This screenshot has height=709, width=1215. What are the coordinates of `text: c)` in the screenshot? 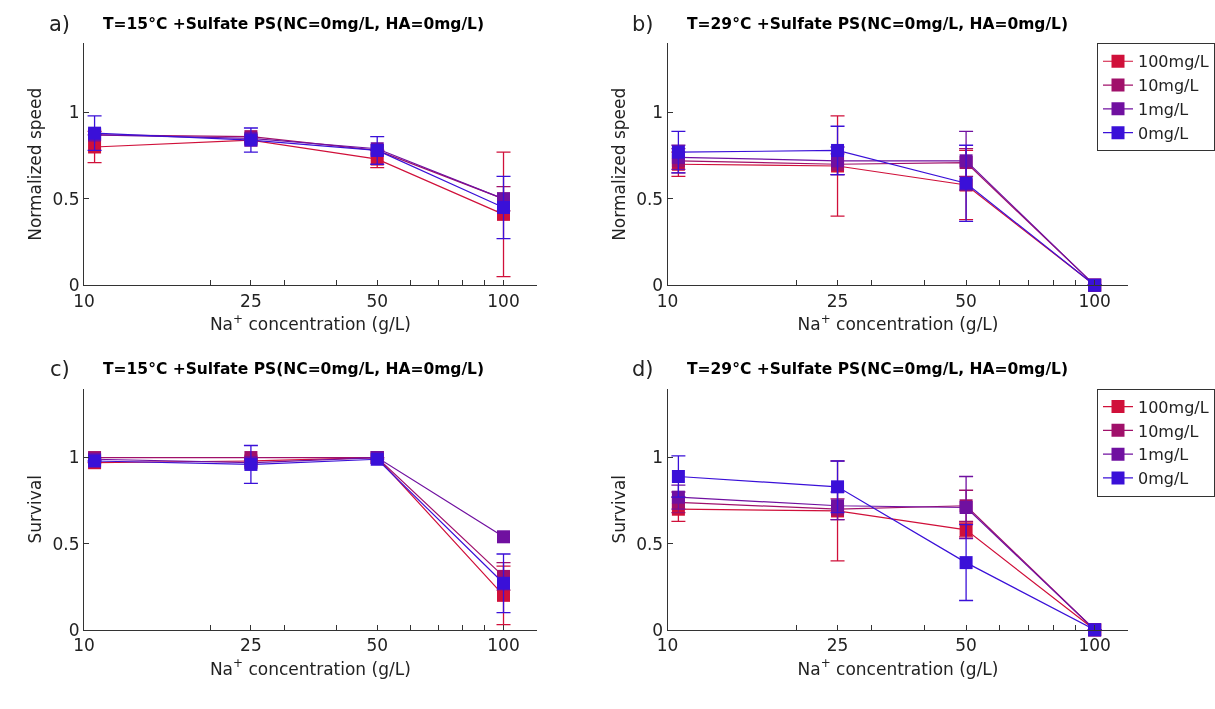 It's located at (60, 369).